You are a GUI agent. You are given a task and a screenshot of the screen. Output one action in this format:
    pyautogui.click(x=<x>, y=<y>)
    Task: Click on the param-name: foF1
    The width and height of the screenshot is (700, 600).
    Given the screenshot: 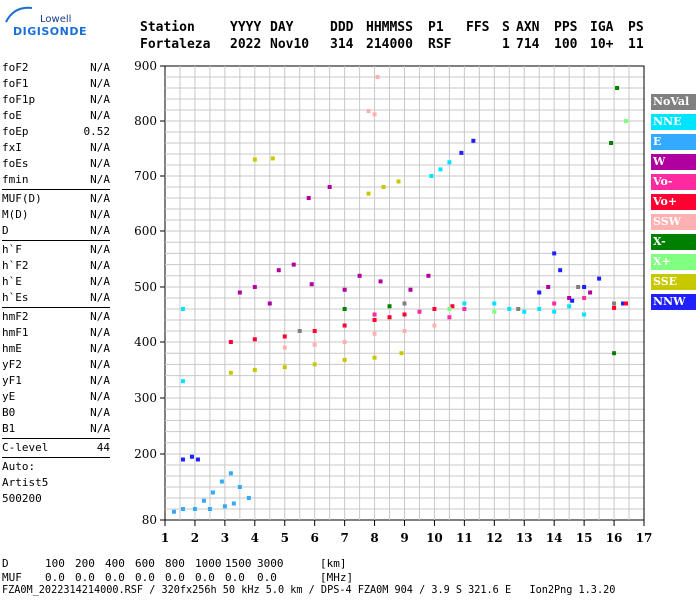 What is the action you would take?
    pyautogui.click(x=15, y=83)
    